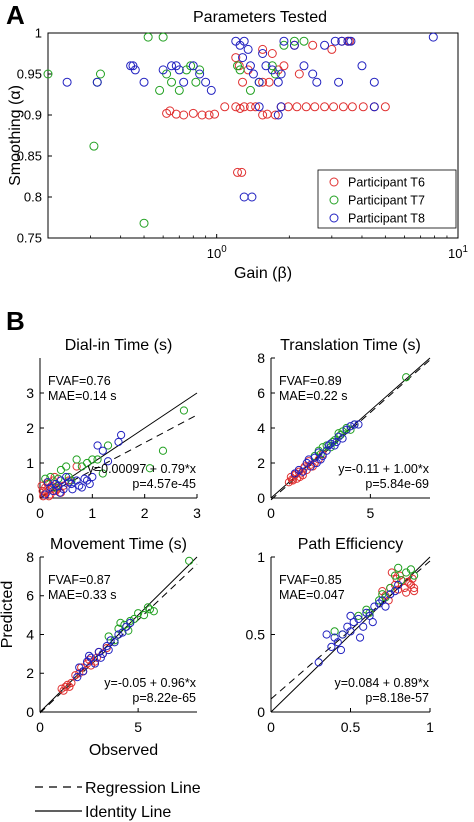 The width and height of the screenshot is (474, 822). I want to click on chart-title: Parameters Tested, so click(260, 17).